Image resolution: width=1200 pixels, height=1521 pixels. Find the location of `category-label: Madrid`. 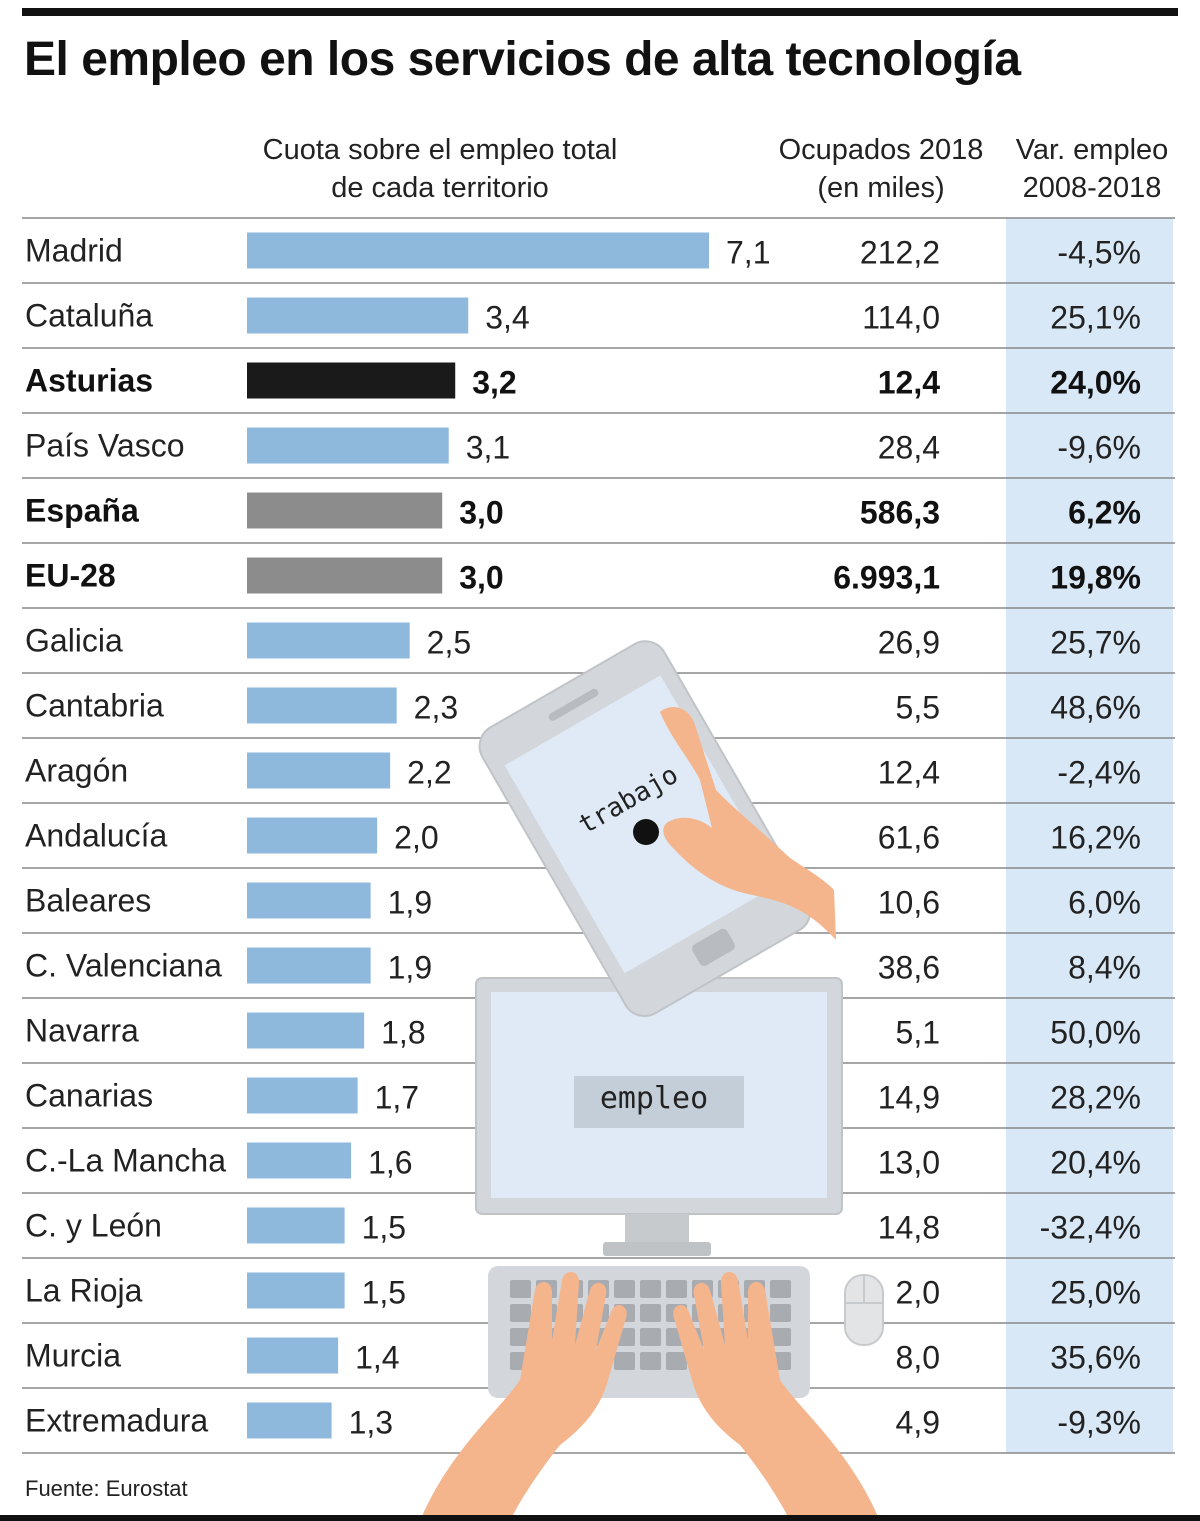

category-label: Madrid is located at coordinates (74, 251).